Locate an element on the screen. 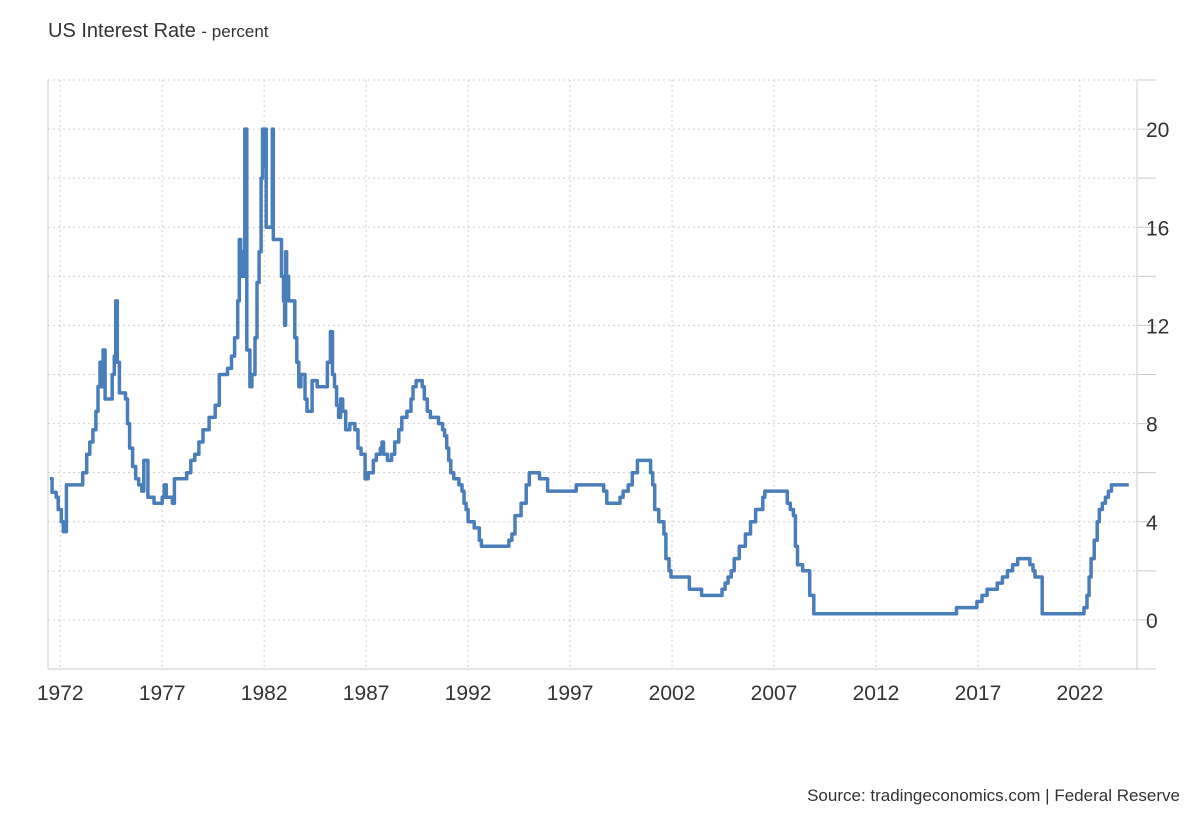  y-tick-label: 8 is located at coordinates (1152, 425).